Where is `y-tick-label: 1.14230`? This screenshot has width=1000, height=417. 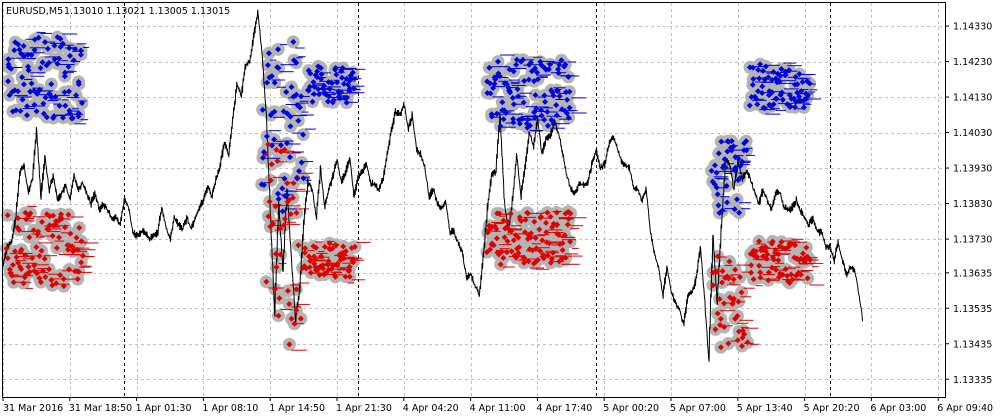 y-tick-label: 1.14230 is located at coordinates (972, 62).